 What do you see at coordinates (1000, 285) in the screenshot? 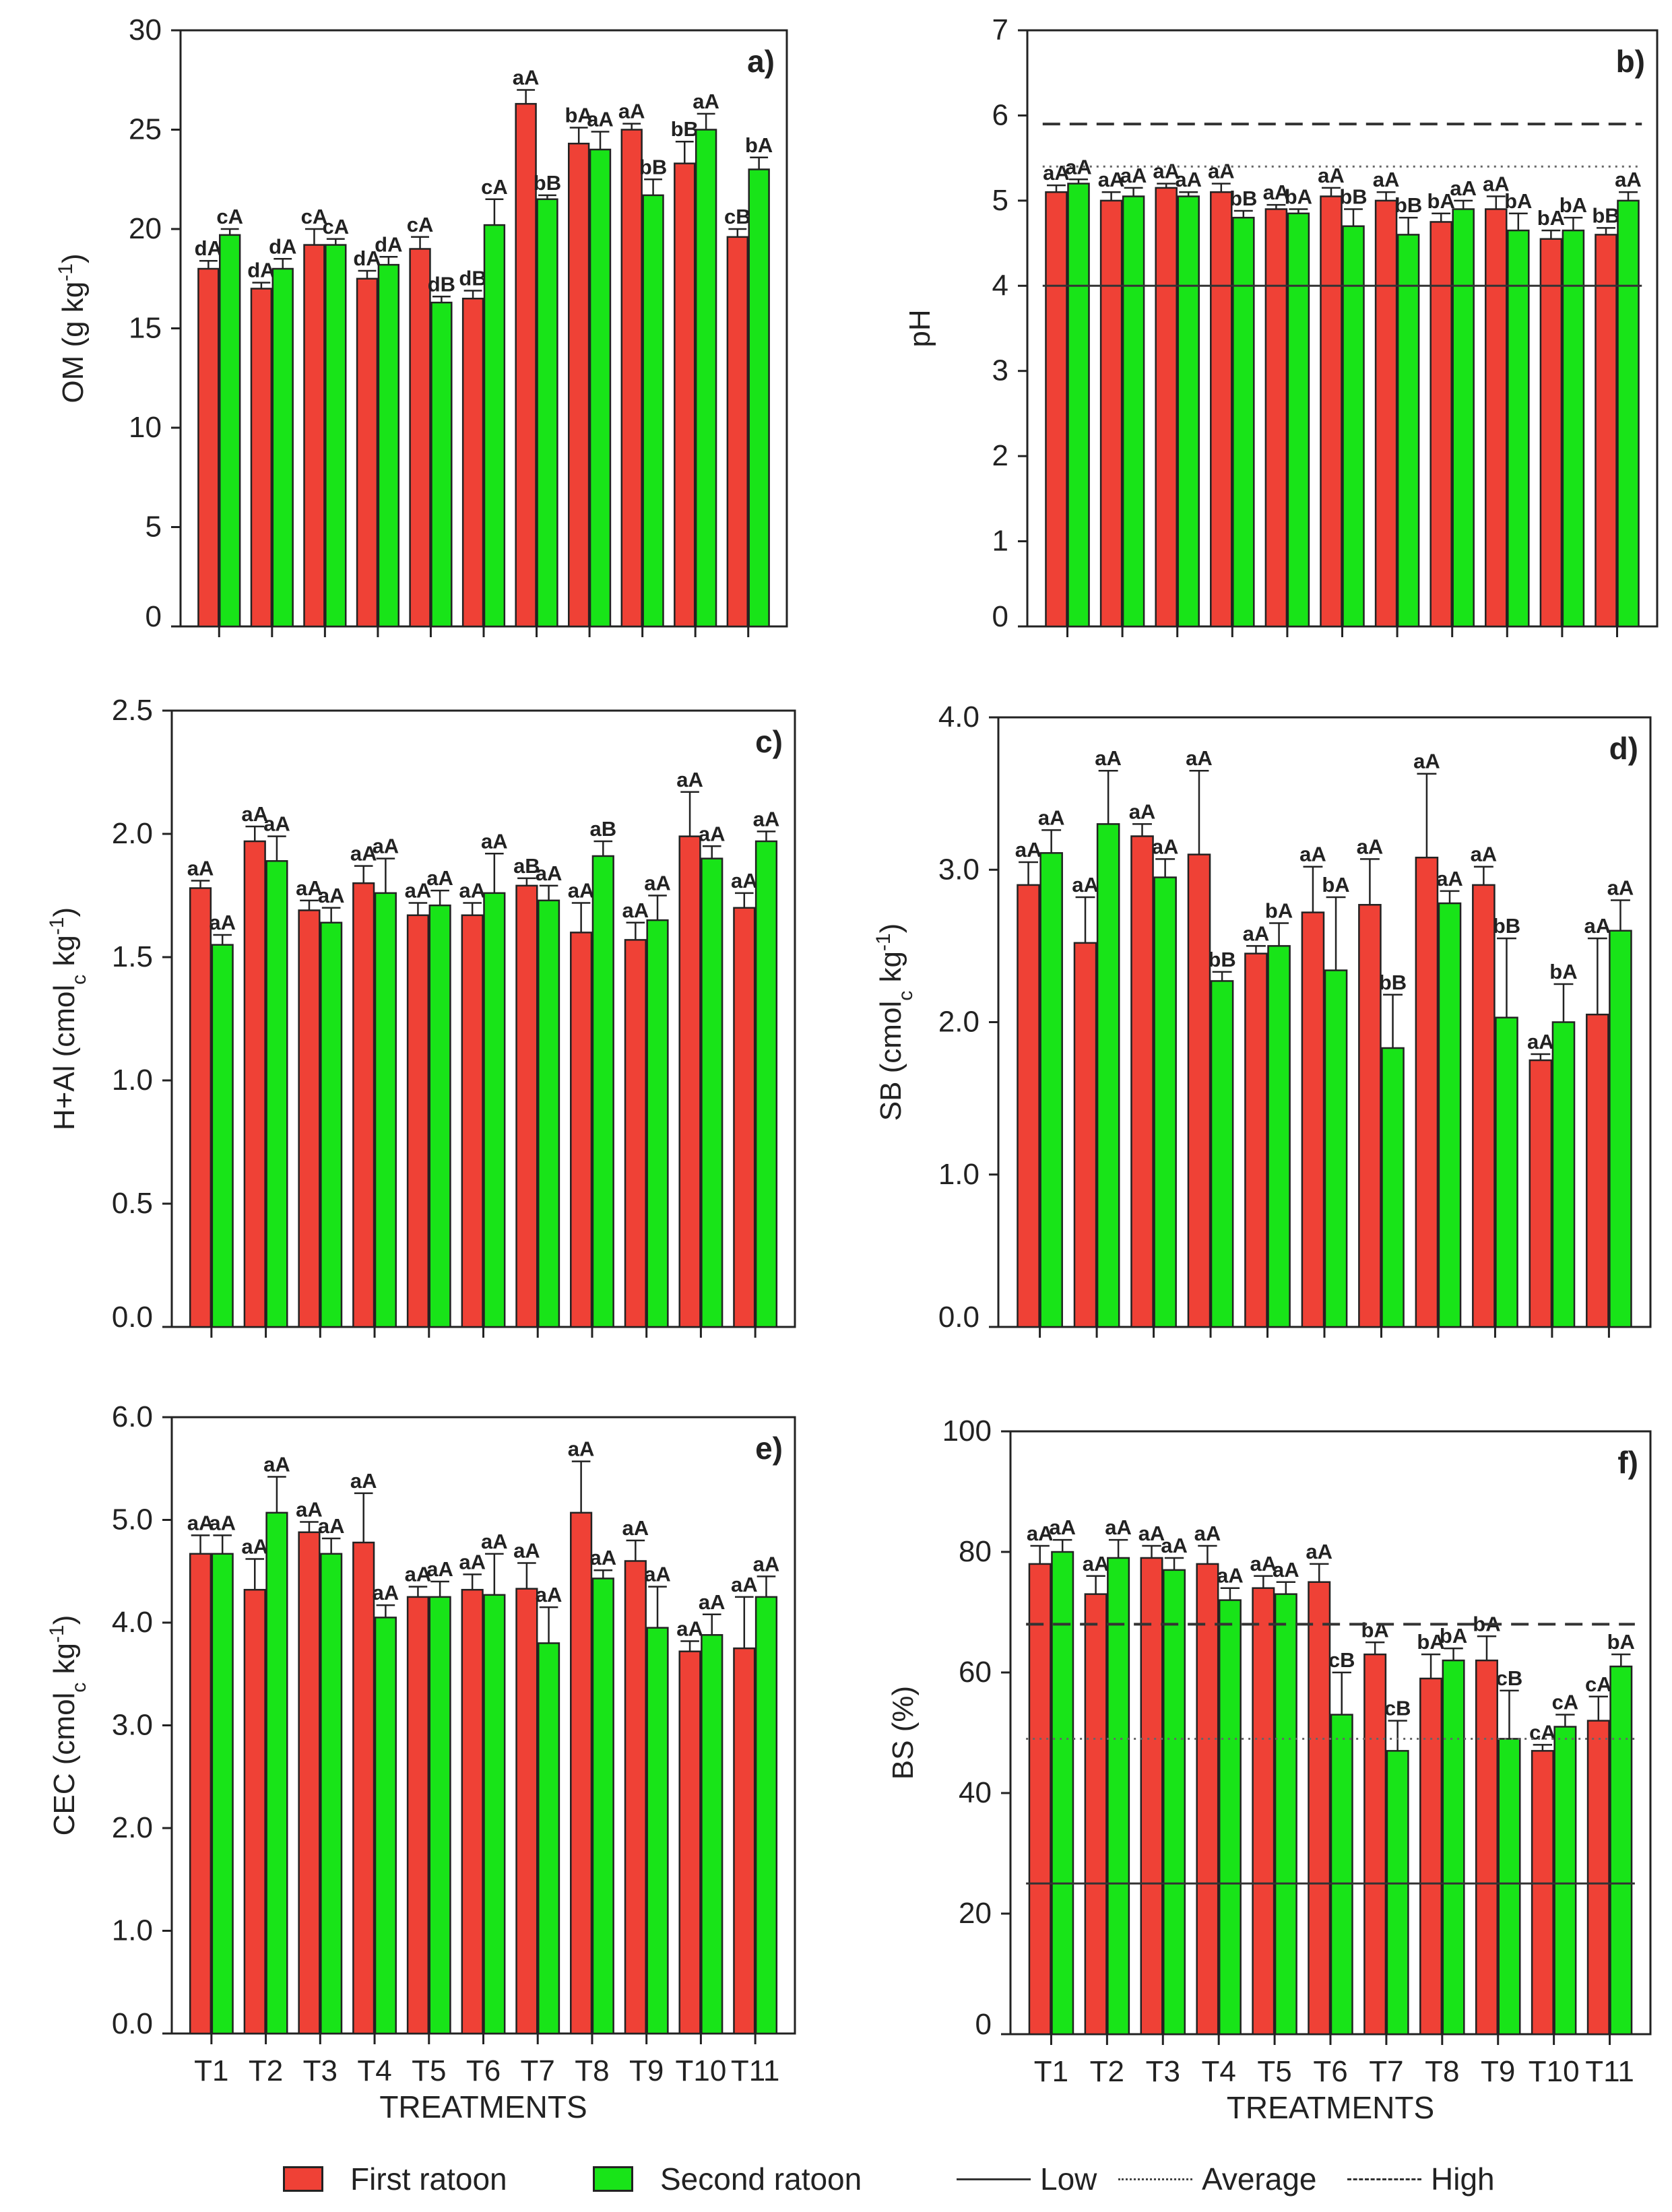
I see `y-tick-label-b: 4` at bounding box center [1000, 285].